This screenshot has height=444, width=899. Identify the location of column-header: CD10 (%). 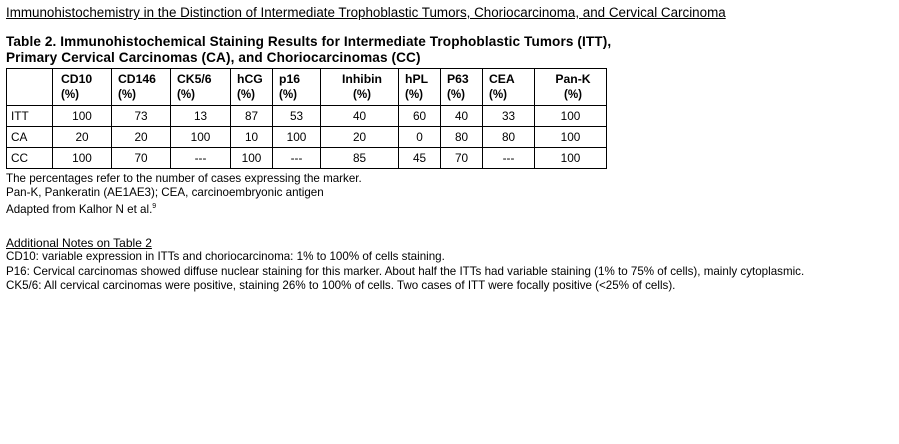
(82, 87).